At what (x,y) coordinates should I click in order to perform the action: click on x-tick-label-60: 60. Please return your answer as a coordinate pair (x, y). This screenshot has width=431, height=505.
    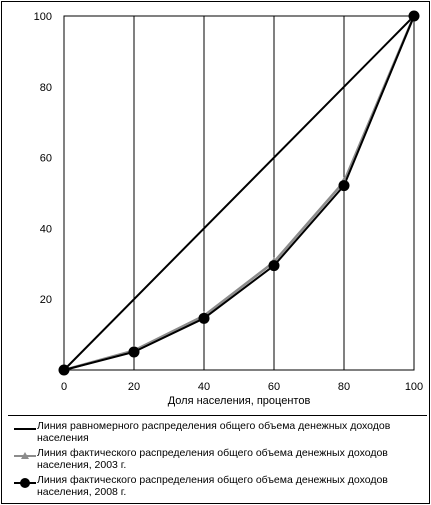
    Looking at the image, I should click on (274, 387).